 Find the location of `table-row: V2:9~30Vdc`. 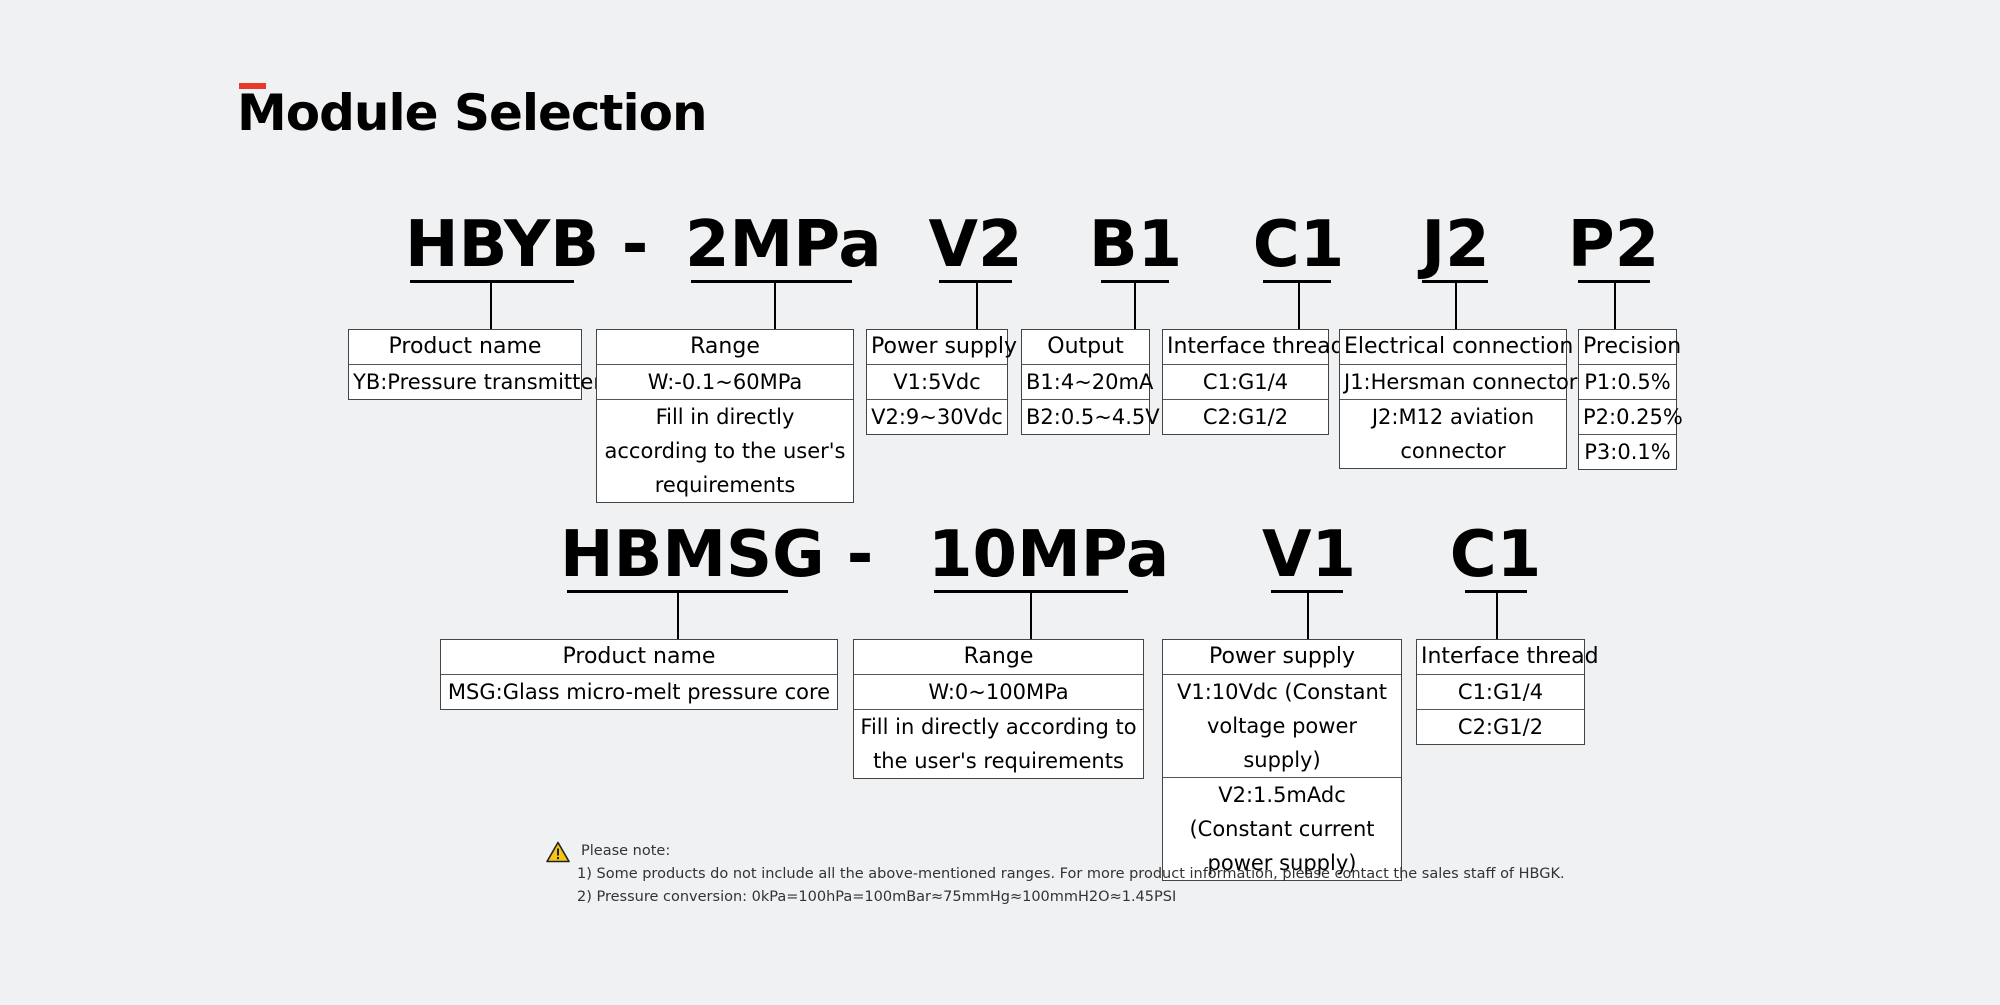

table-row: V2:9~30Vdc is located at coordinates (937, 416).